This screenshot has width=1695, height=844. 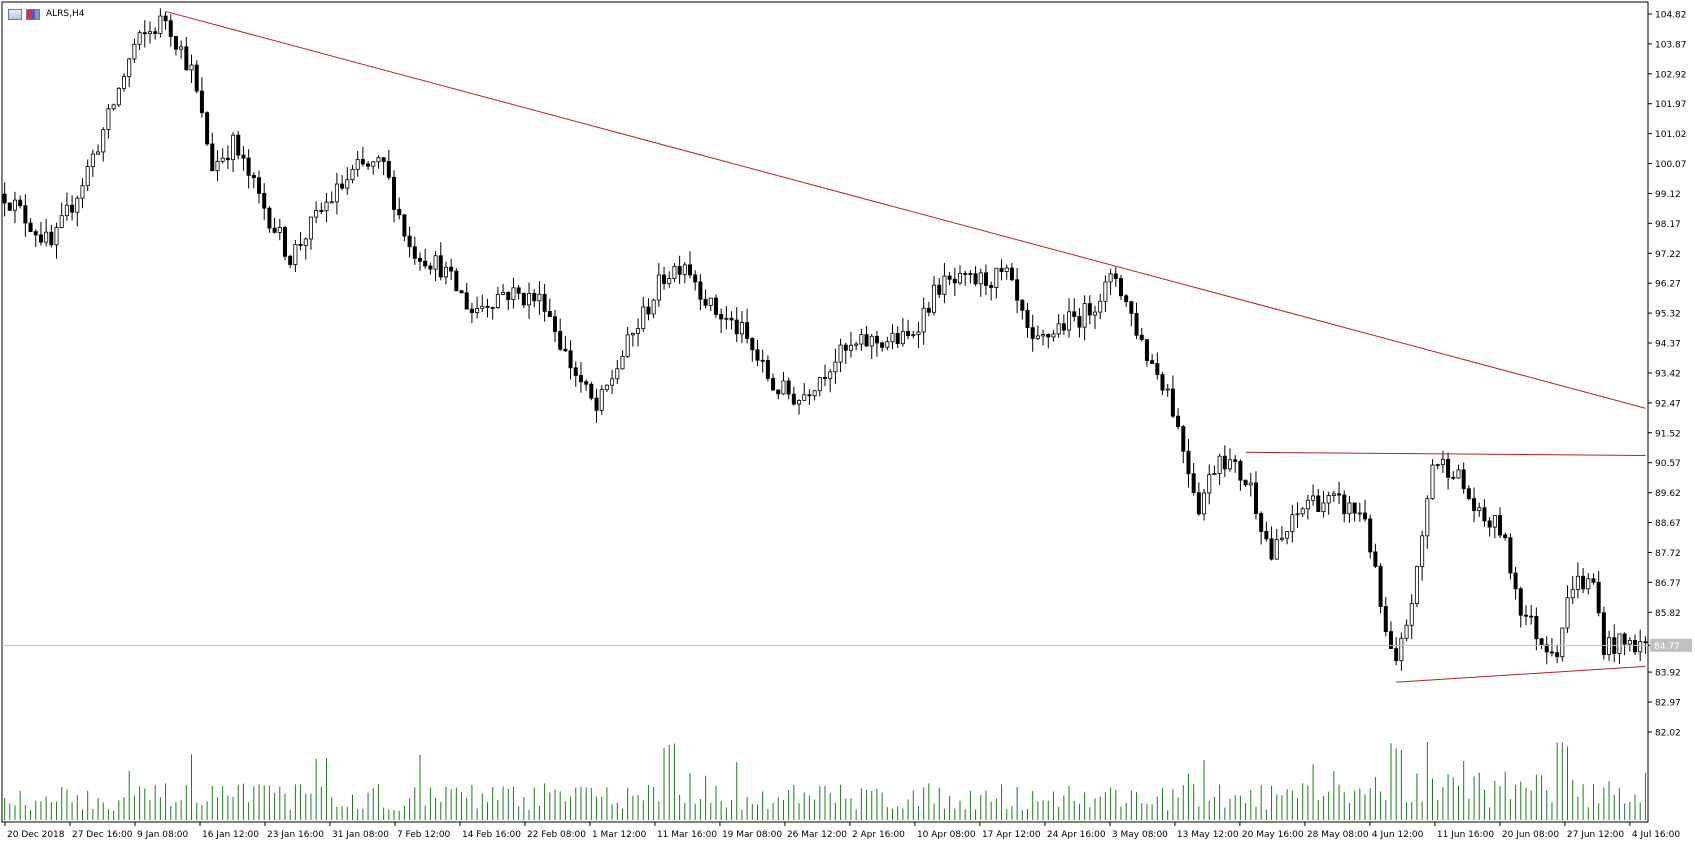 What do you see at coordinates (1668, 404) in the screenshot?
I see `y-tick-label: 92.47` at bounding box center [1668, 404].